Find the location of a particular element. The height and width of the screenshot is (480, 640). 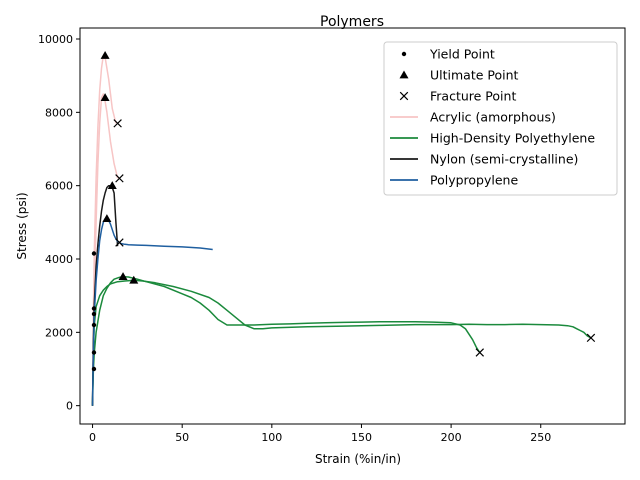

legend-label: Yield Point is located at coordinates (462, 54).